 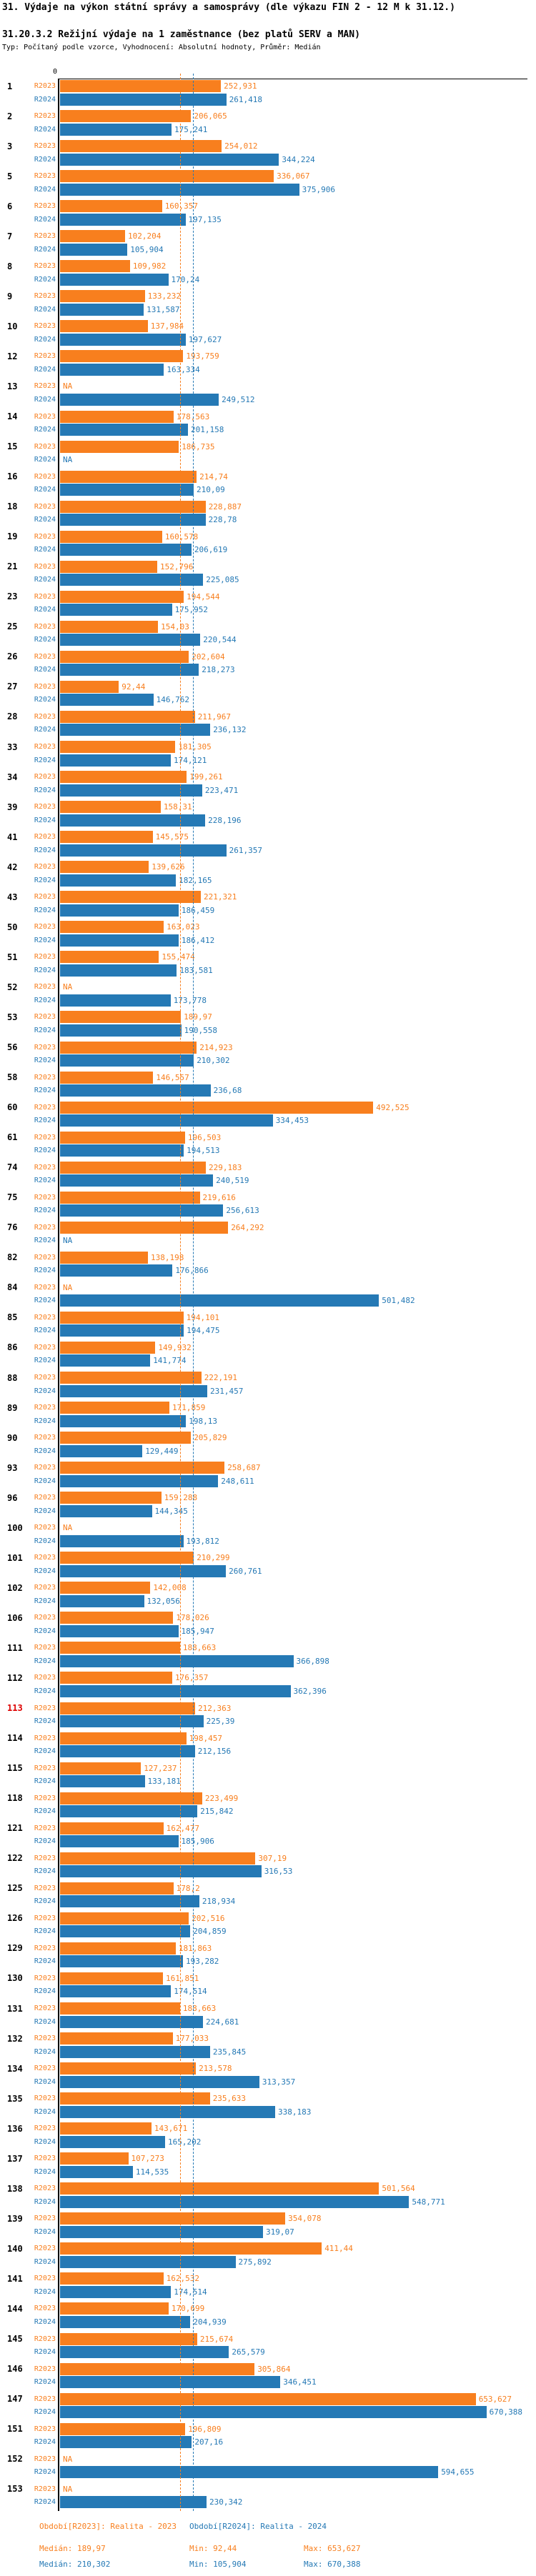 I want to click on value-label-r2023: 143,671, so click(x=171, y=2129).